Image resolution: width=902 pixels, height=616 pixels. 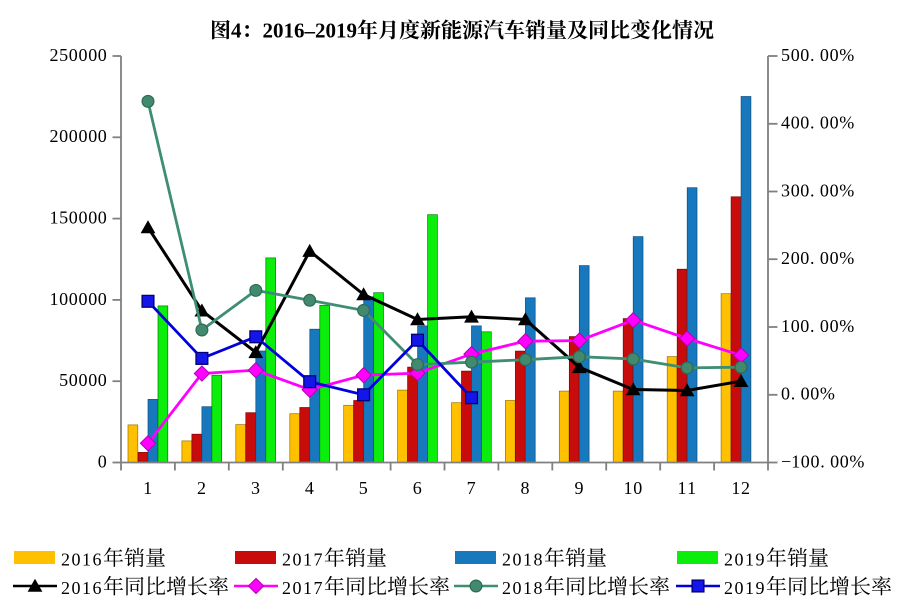 What do you see at coordinates (417, 488) in the screenshot?
I see `svg-text: 6` at bounding box center [417, 488].